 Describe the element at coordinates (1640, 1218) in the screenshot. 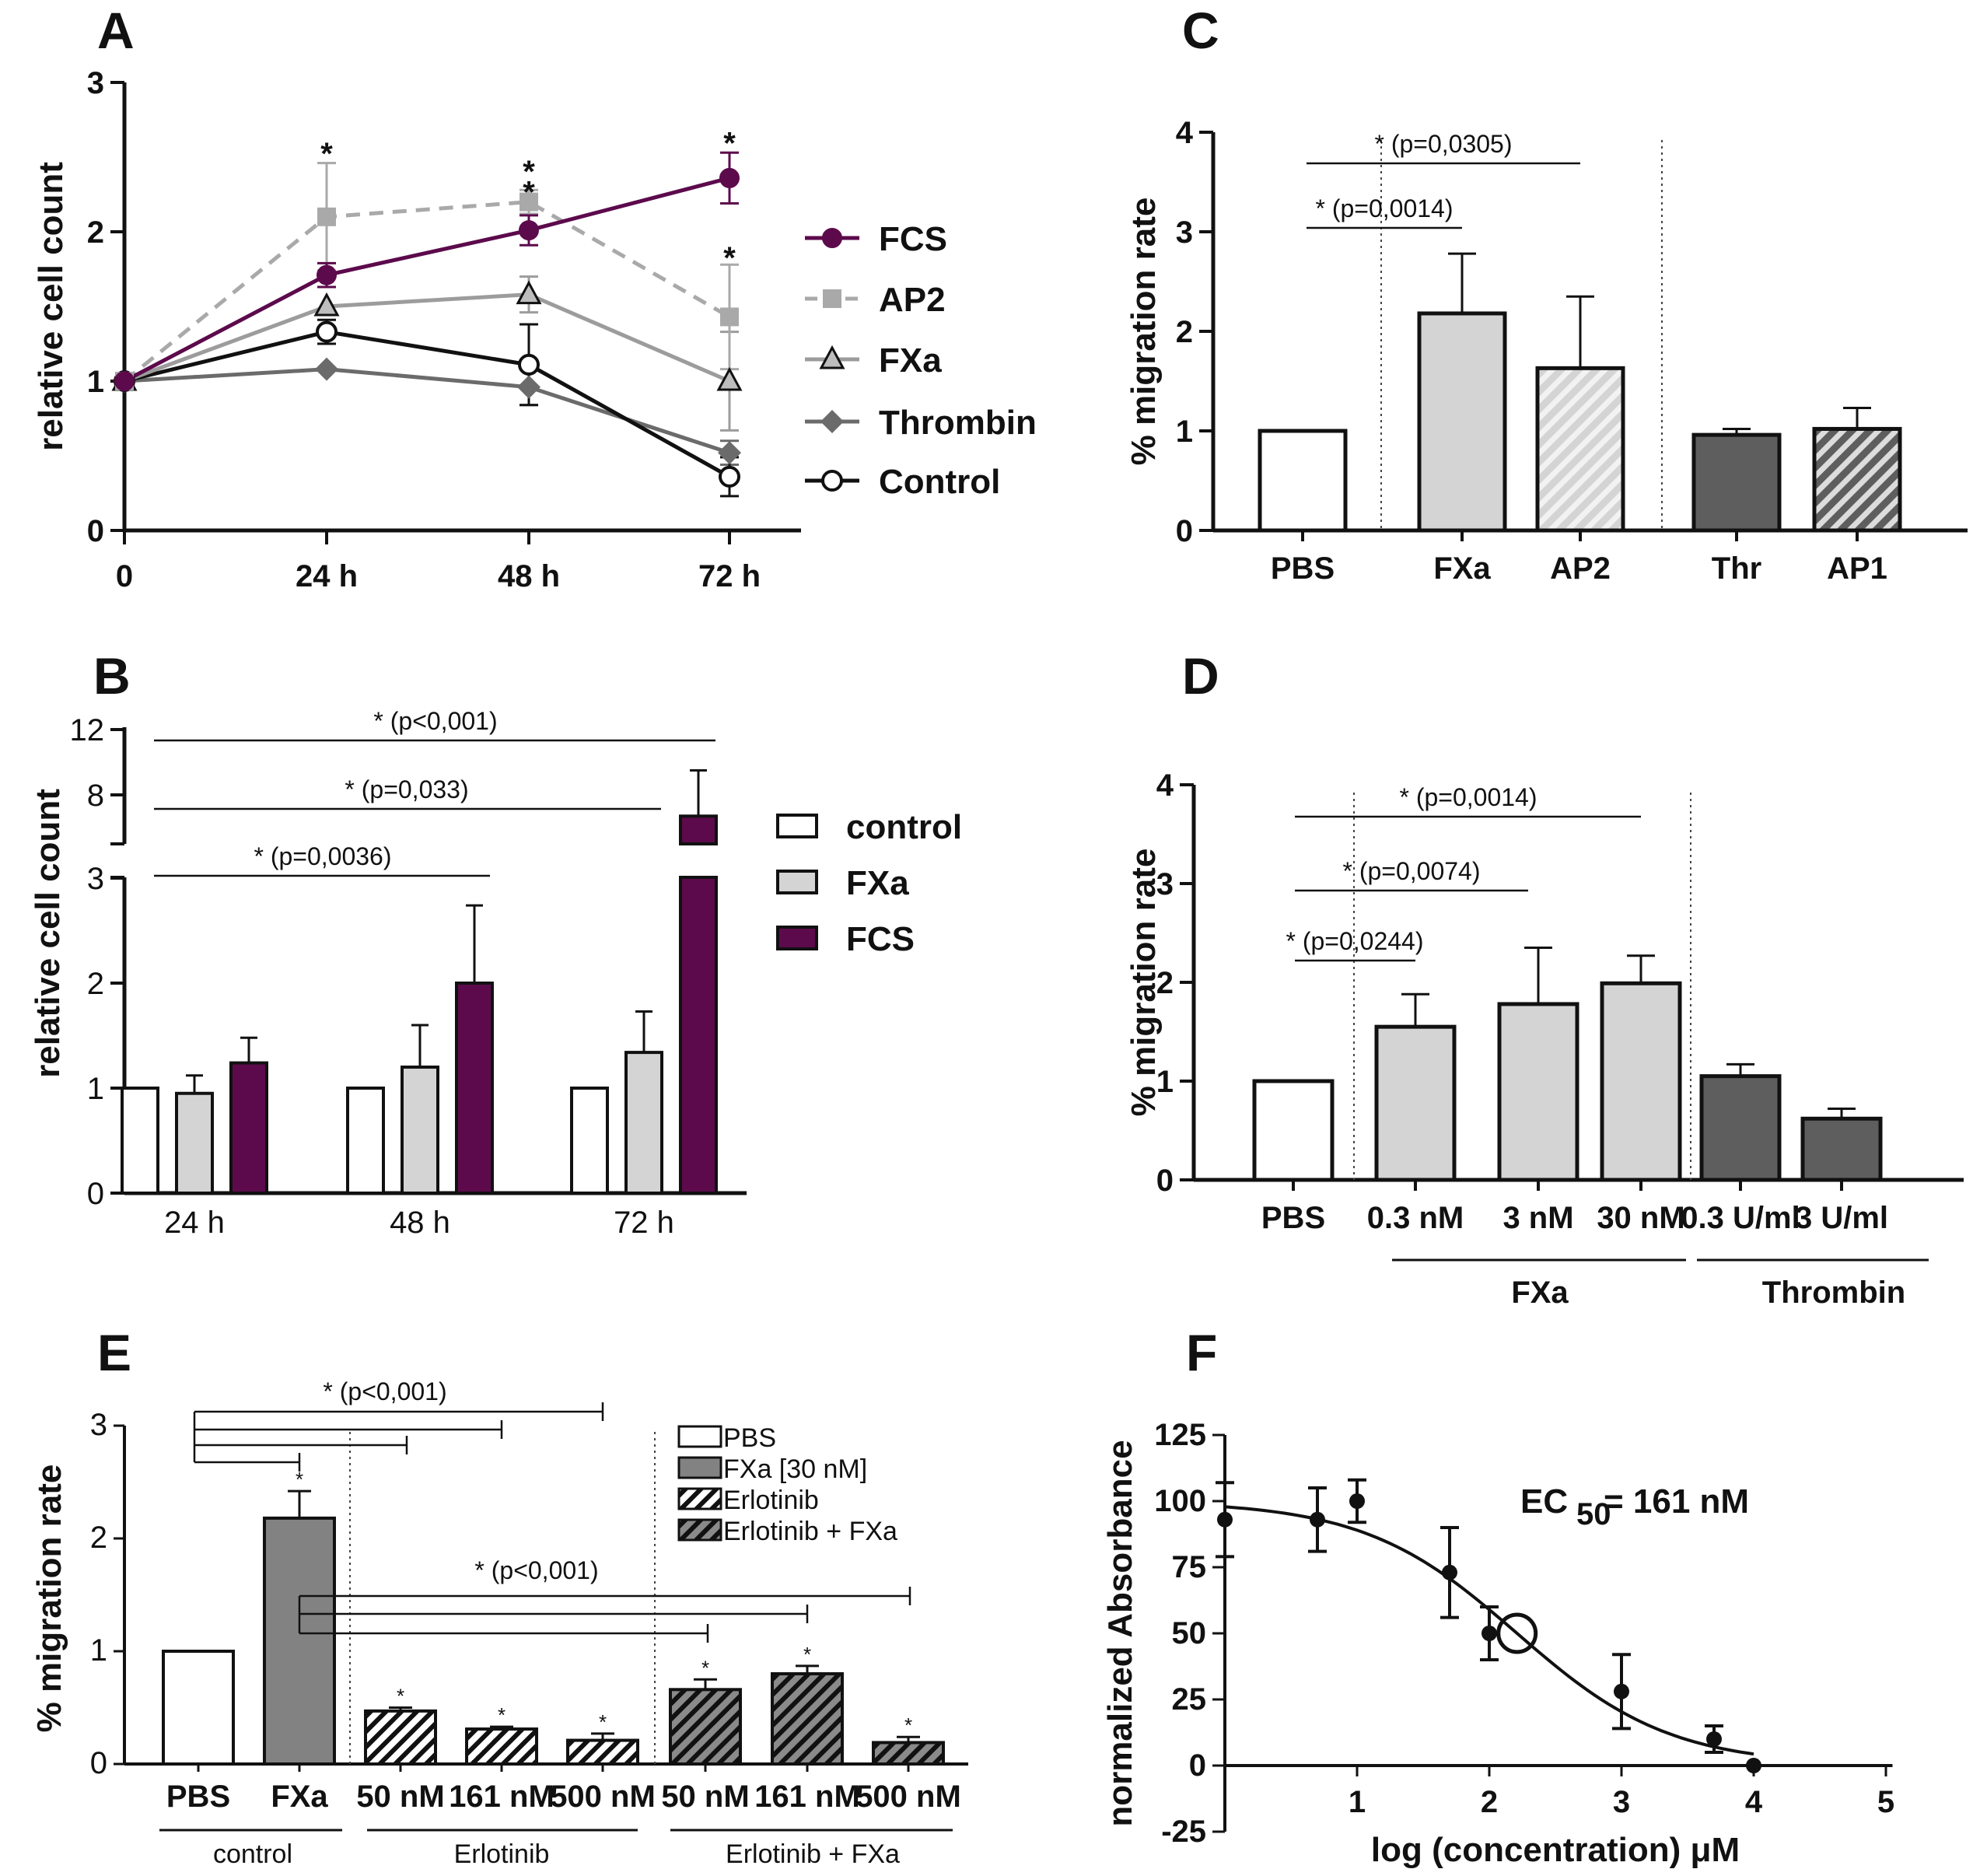

I see `panel-d-x-tick-label: 30 nM` at that location.